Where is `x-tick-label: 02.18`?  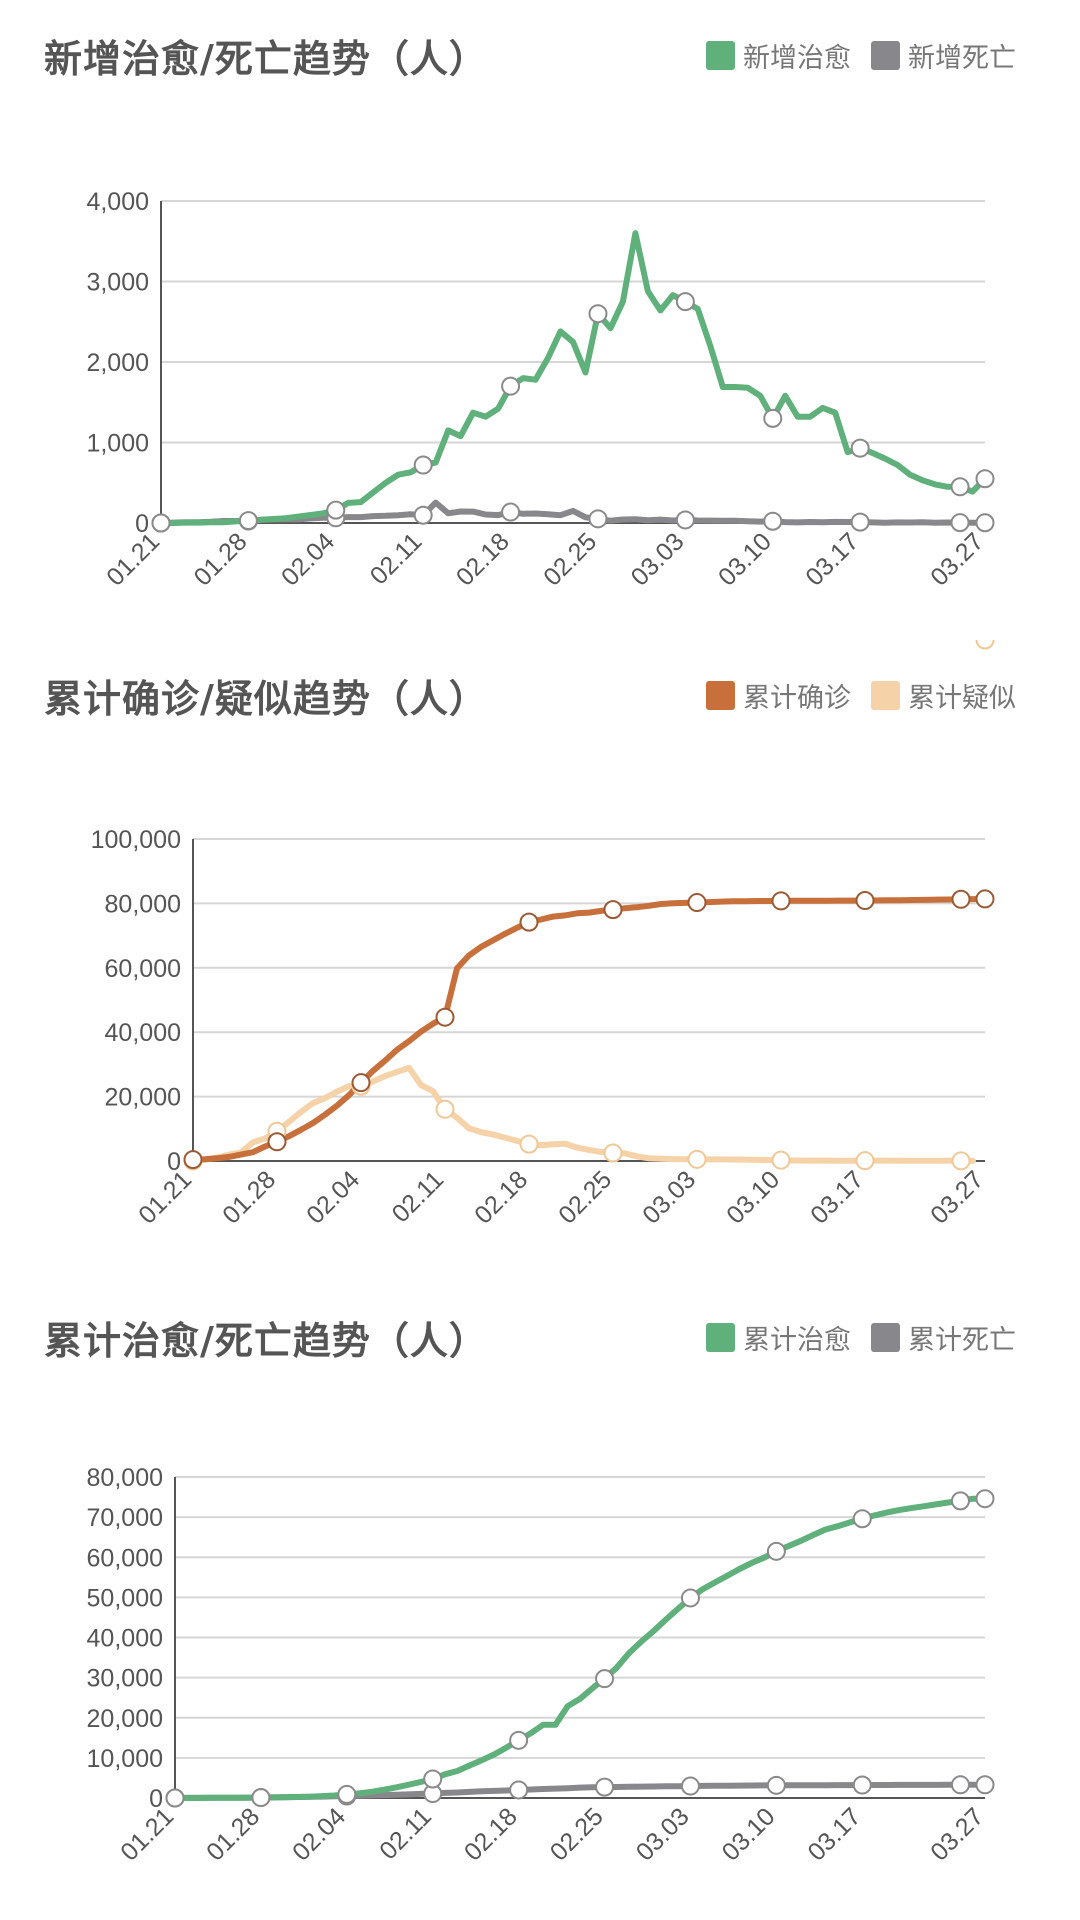 x-tick-label: 02.18 is located at coordinates (501, 1197).